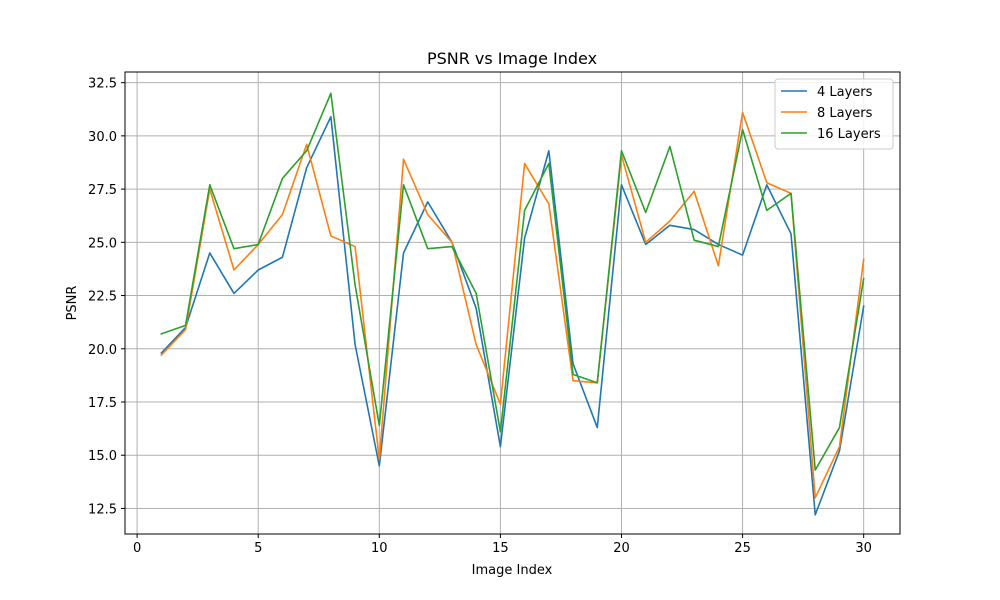  I want to click on legend-label-16-layers: 16 Layers, so click(849, 134).